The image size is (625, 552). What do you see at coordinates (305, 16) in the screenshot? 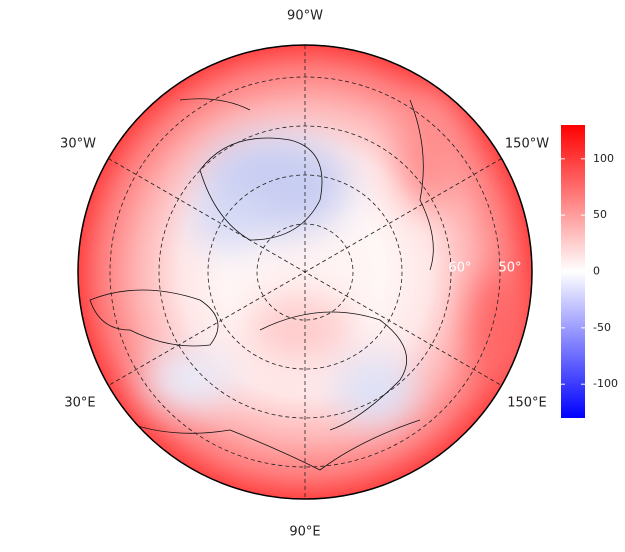
I see `longitude-label: 90°W` at bounding box center [305, 16].